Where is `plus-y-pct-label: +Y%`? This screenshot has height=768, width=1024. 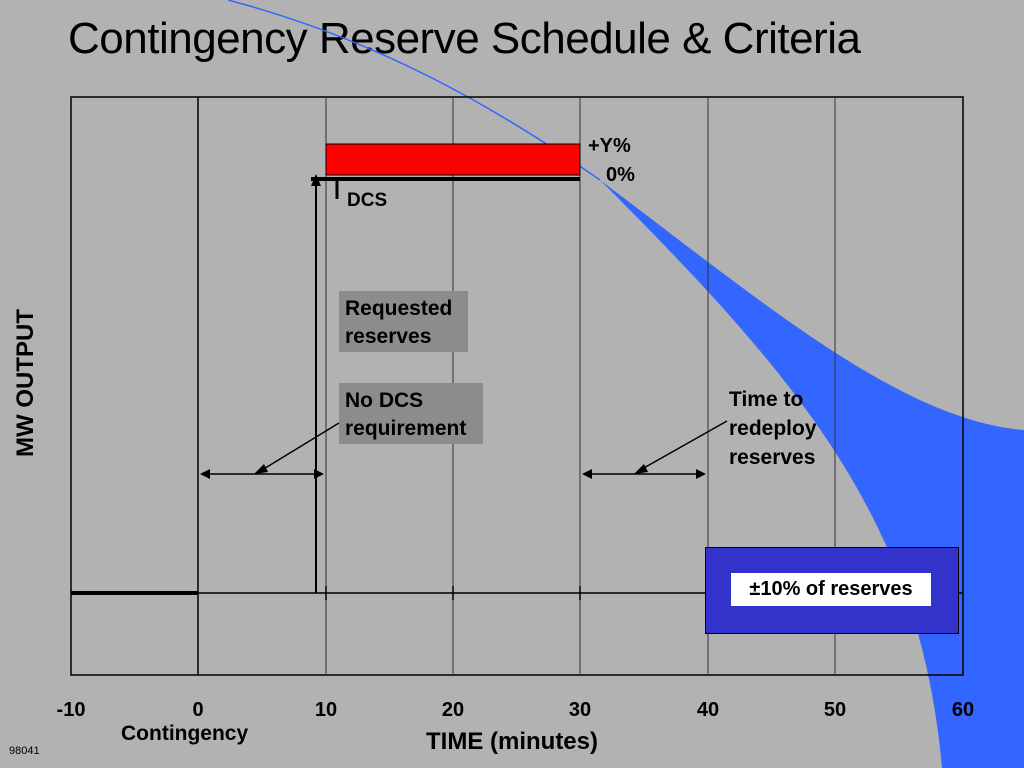 plus-y-pct-label: +Y% is located at coordinates (609, 146).